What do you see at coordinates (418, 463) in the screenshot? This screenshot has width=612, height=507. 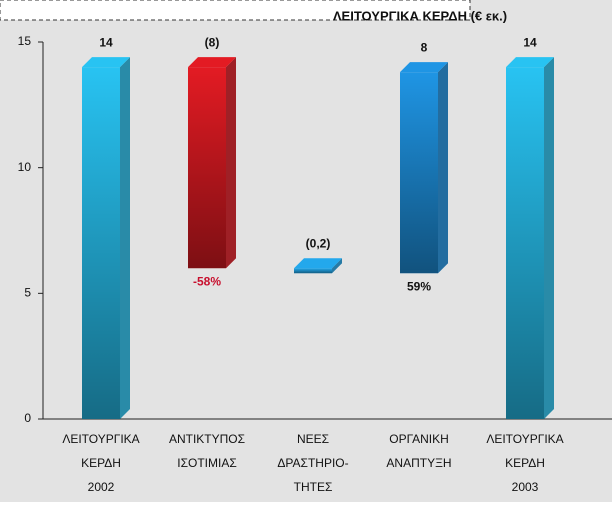 I see `x-tick-label: ΑΝΑΠΤΥΞΗ` at bounding box center [418, 463].